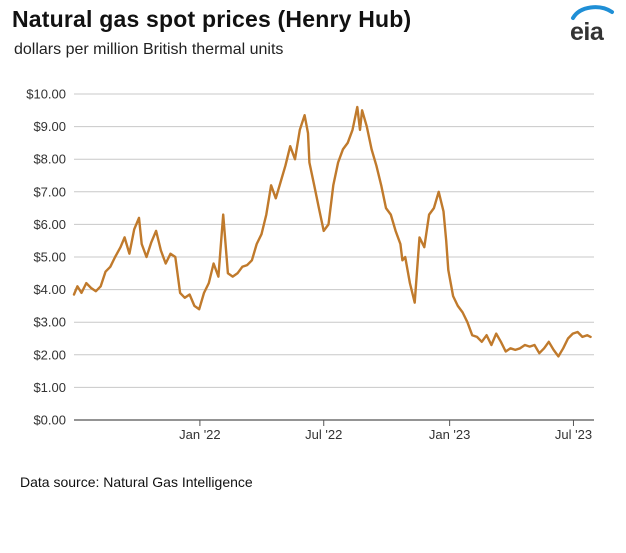 The image size is (626, 553). I want to click on y-tick-label: $9.00, so click(49, 126).